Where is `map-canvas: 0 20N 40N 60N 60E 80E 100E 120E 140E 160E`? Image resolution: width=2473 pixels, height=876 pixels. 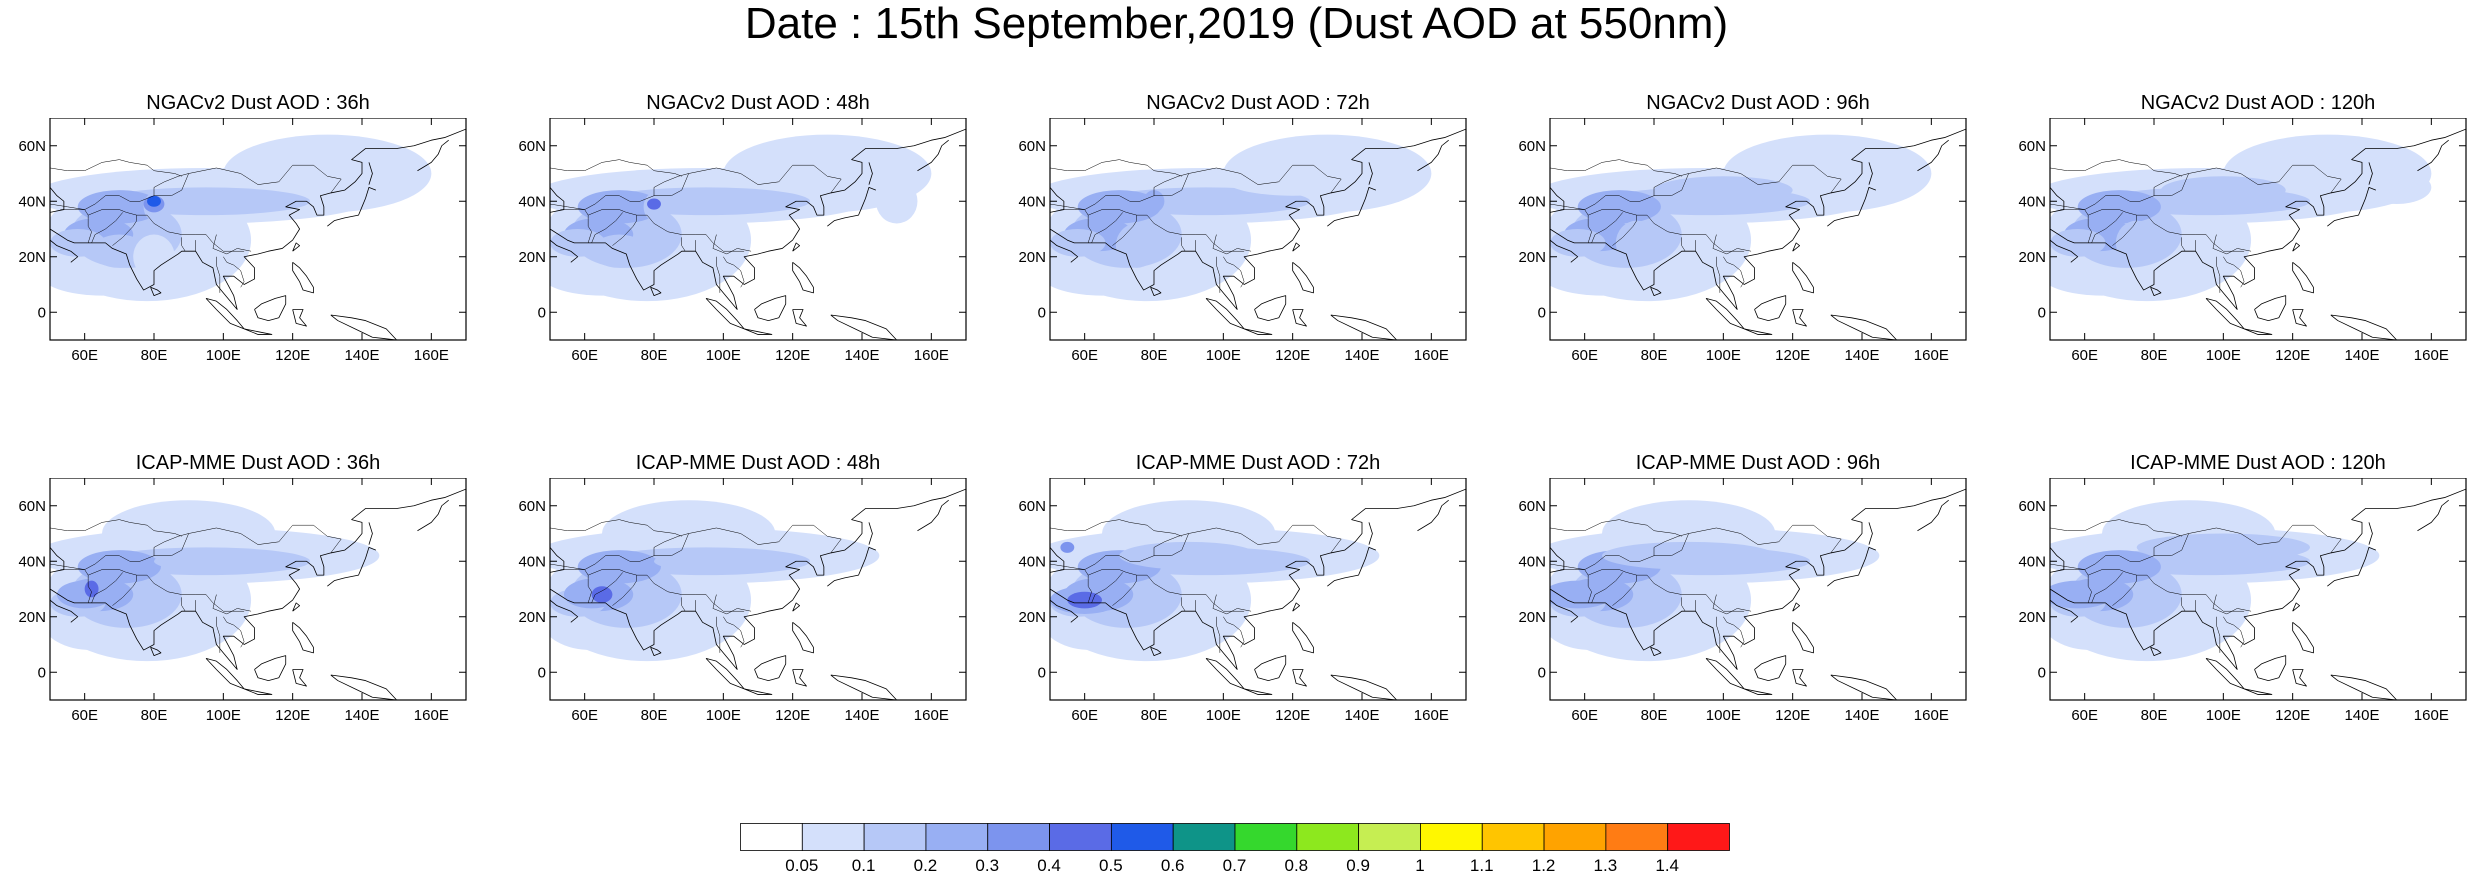 map-canvas: 0 20N 40N 60N 60E 80E 100E 120E 140E 160E is located at coordinates (1242, 601).